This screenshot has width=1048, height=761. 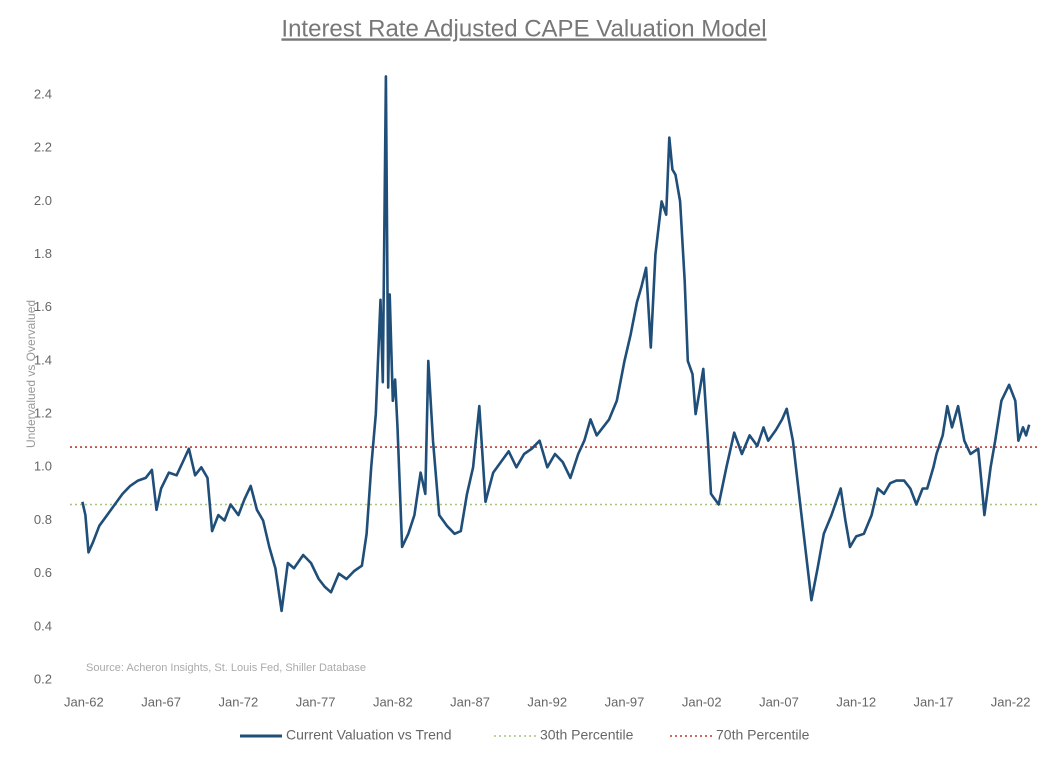 What do you see at coordinates (316, 701) in the screenshot?
I see `x-tick-label: Jan-77` at bounding box center [316, 701].